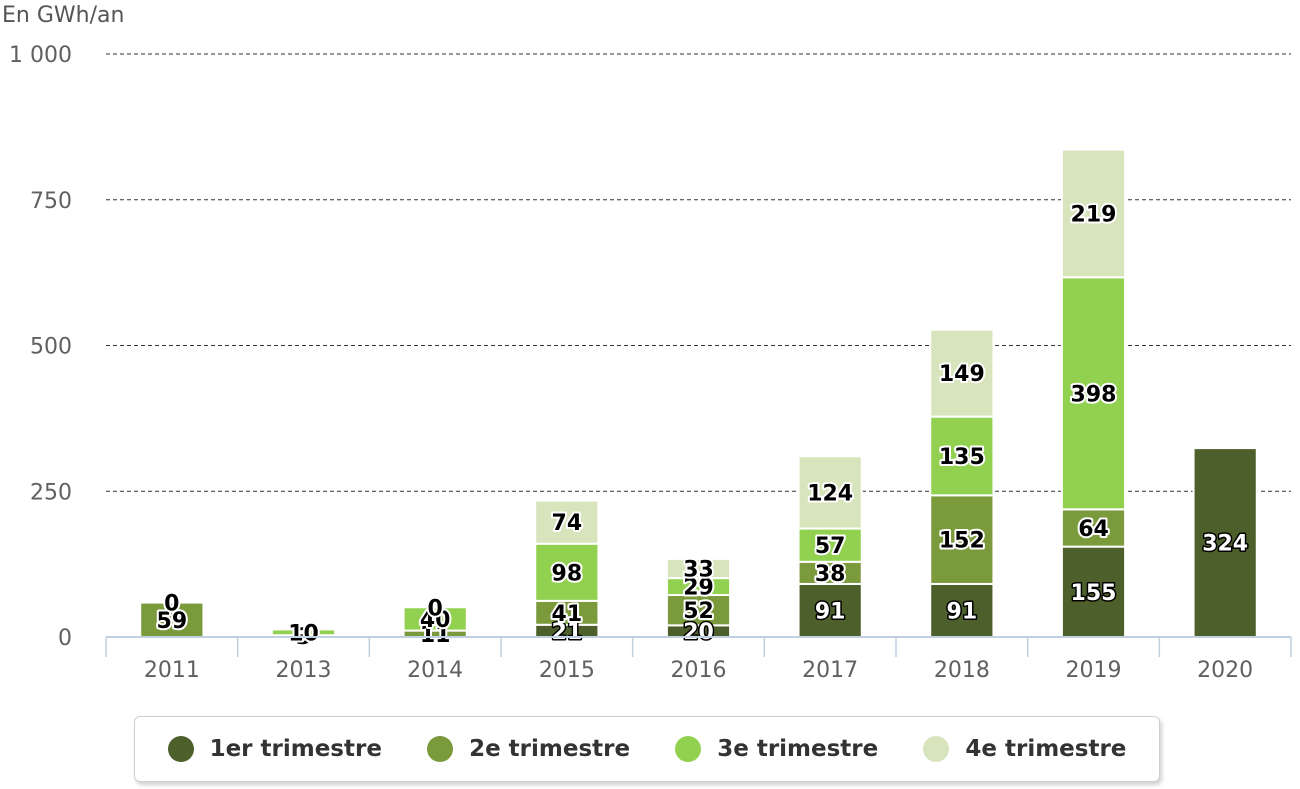 The width and height of the screenshot is (1300, 789). I want to click on y-tick-label: 0, so click(65, 638).